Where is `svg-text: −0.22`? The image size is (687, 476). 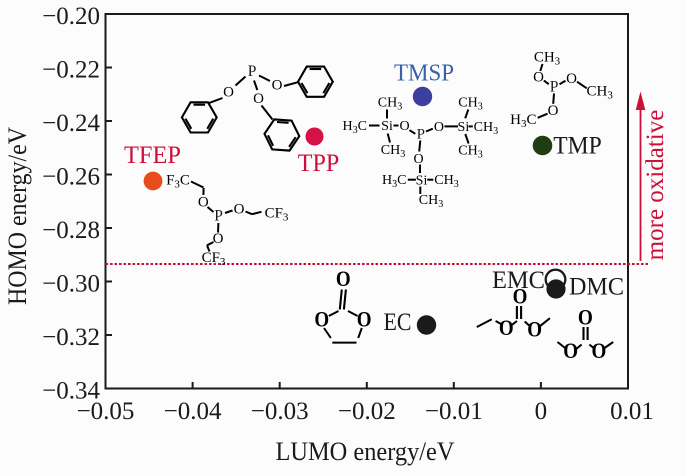
svg-text: −0.22 is located at coordinates (71, 70).